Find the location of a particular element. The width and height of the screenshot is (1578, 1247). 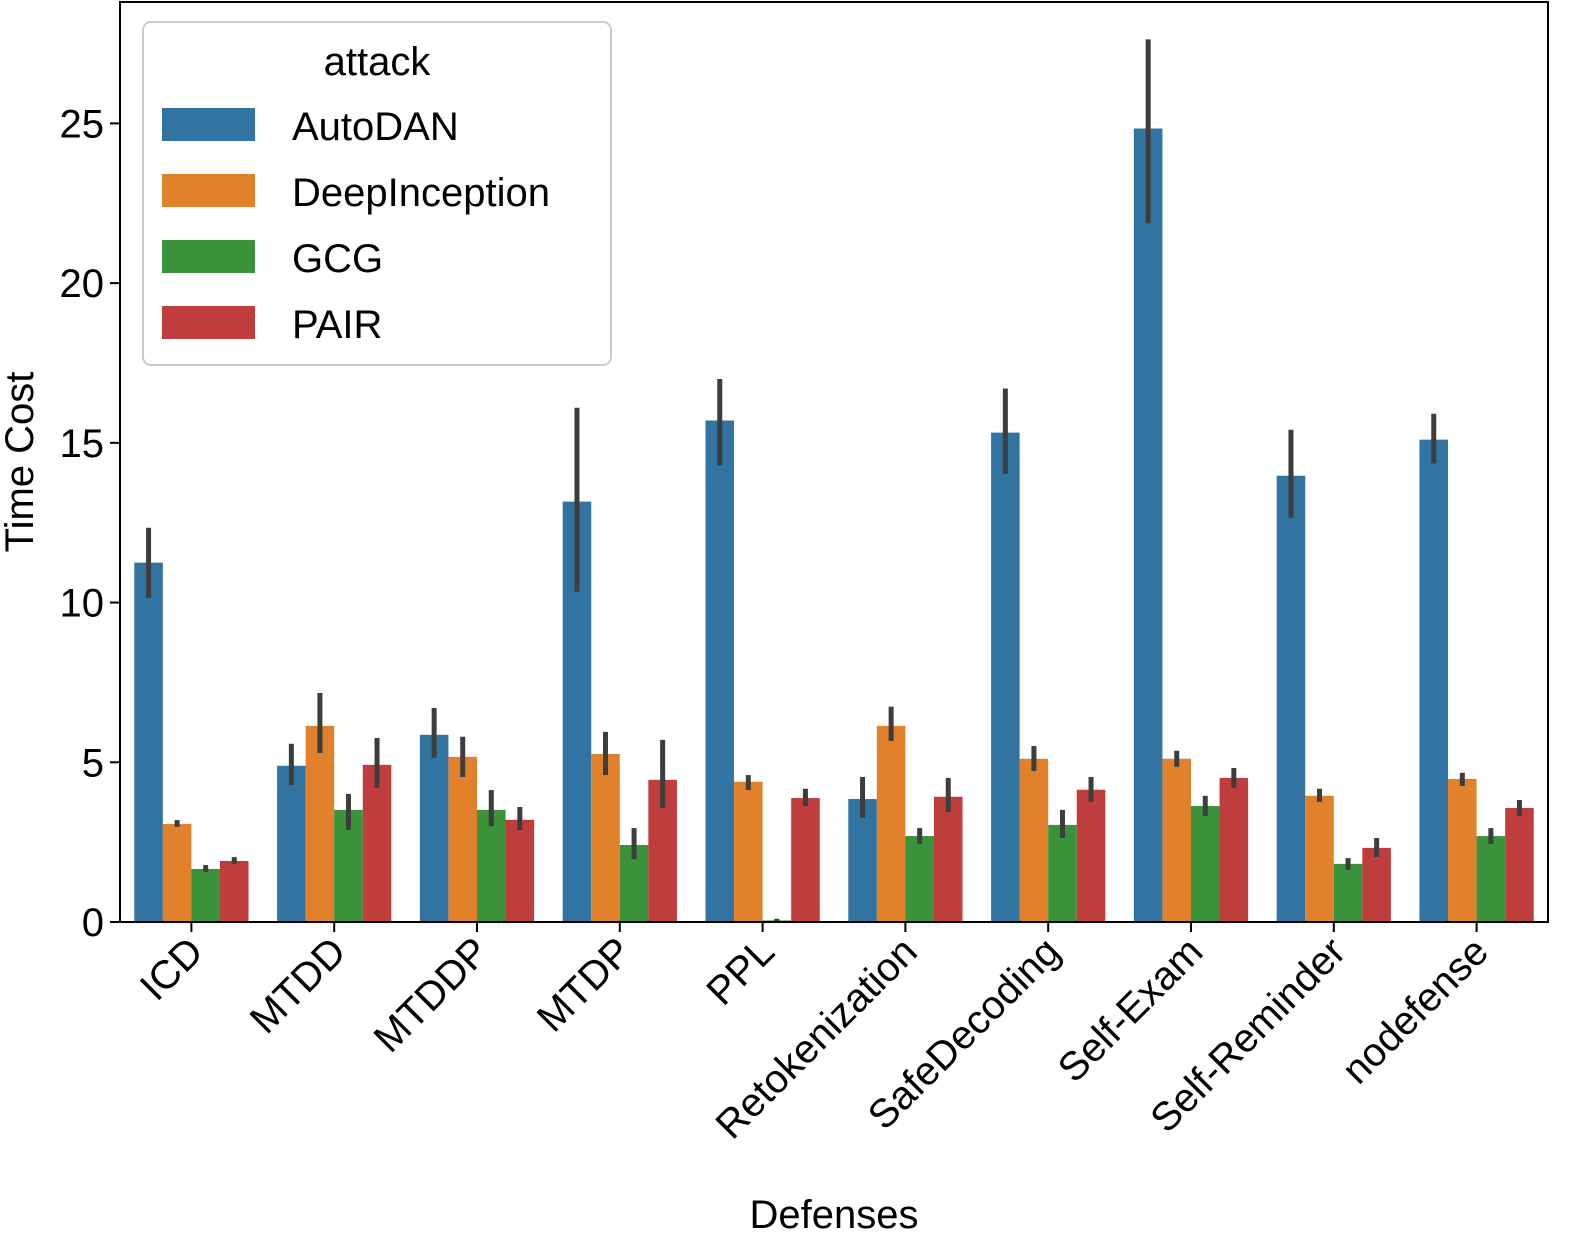

y-tick-label: 20 is located at coordinates (82, 284).